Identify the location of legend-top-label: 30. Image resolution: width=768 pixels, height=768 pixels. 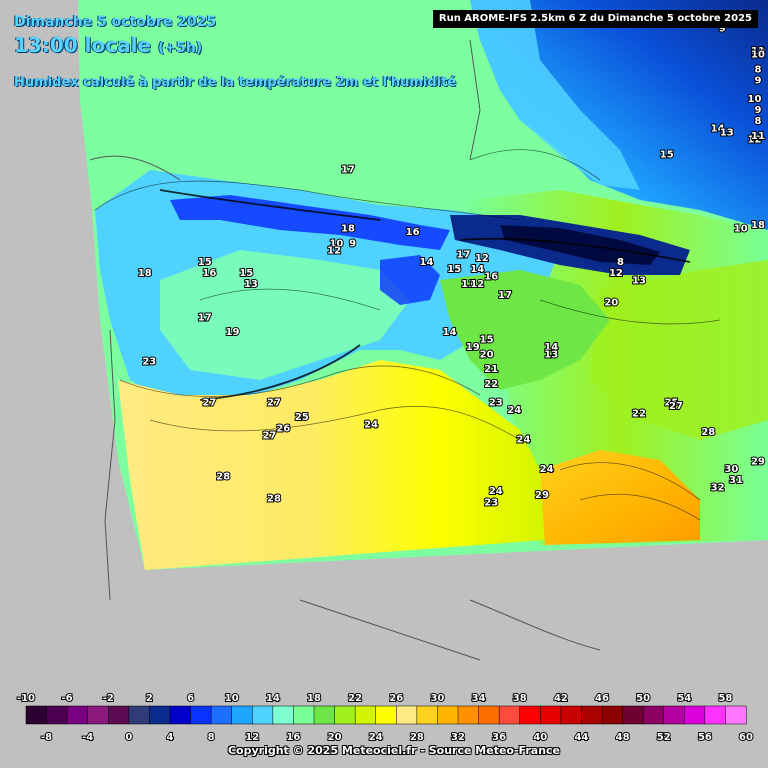
(437, 698).